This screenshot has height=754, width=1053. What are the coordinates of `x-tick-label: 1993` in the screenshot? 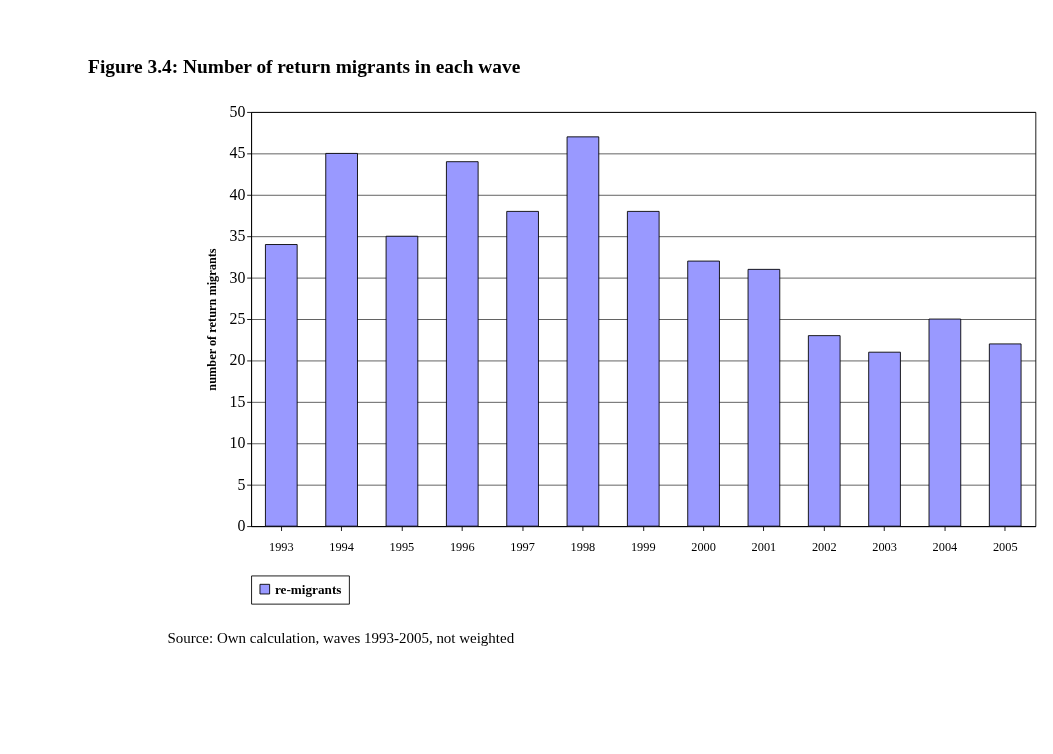 It's located at (281, 547).